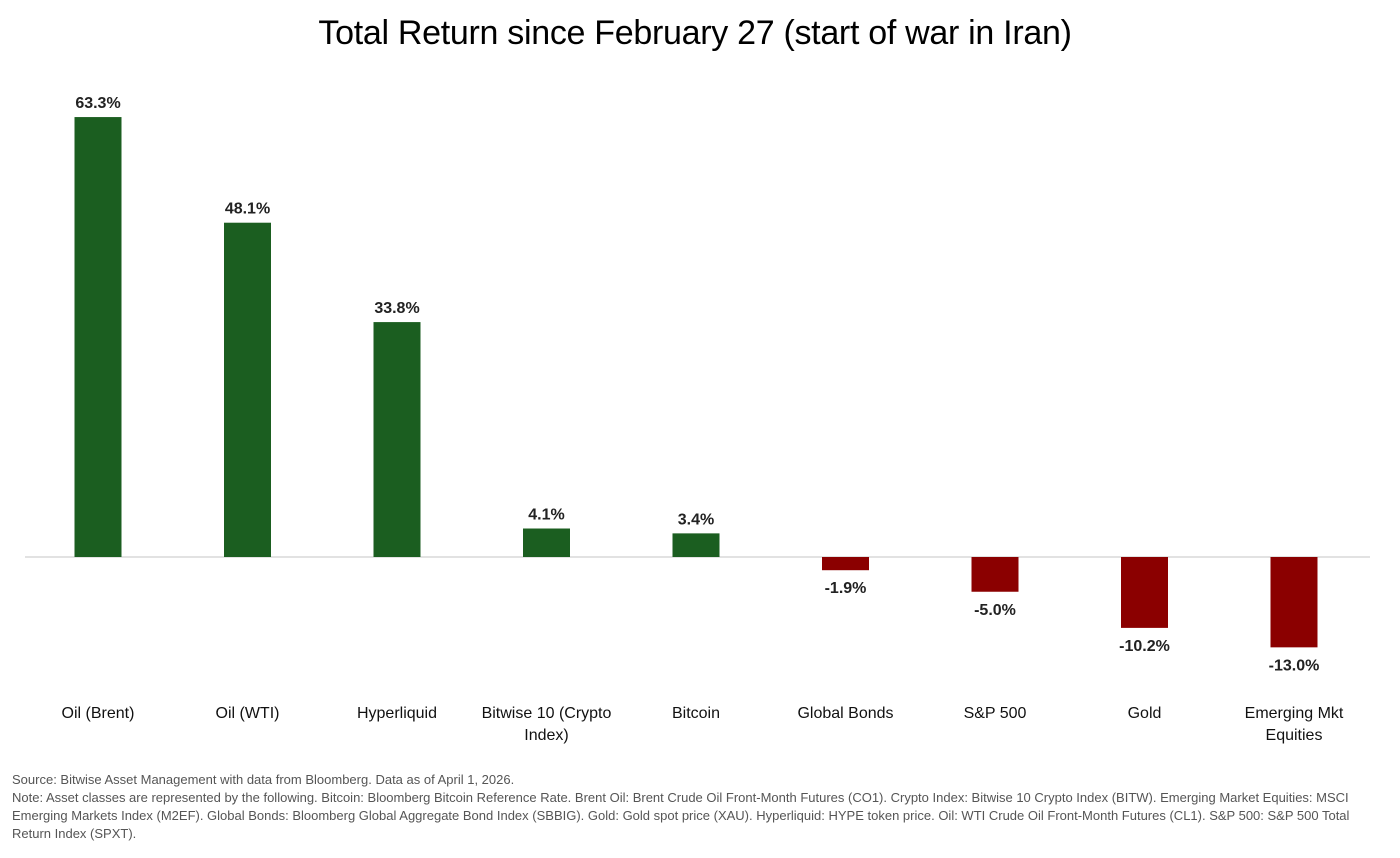 The image size is (1400, 858). What do you see at coordinates (995, 713) in the screenshot?
I see `category-label-6: S&P 500` at bounding box center [995, 713].